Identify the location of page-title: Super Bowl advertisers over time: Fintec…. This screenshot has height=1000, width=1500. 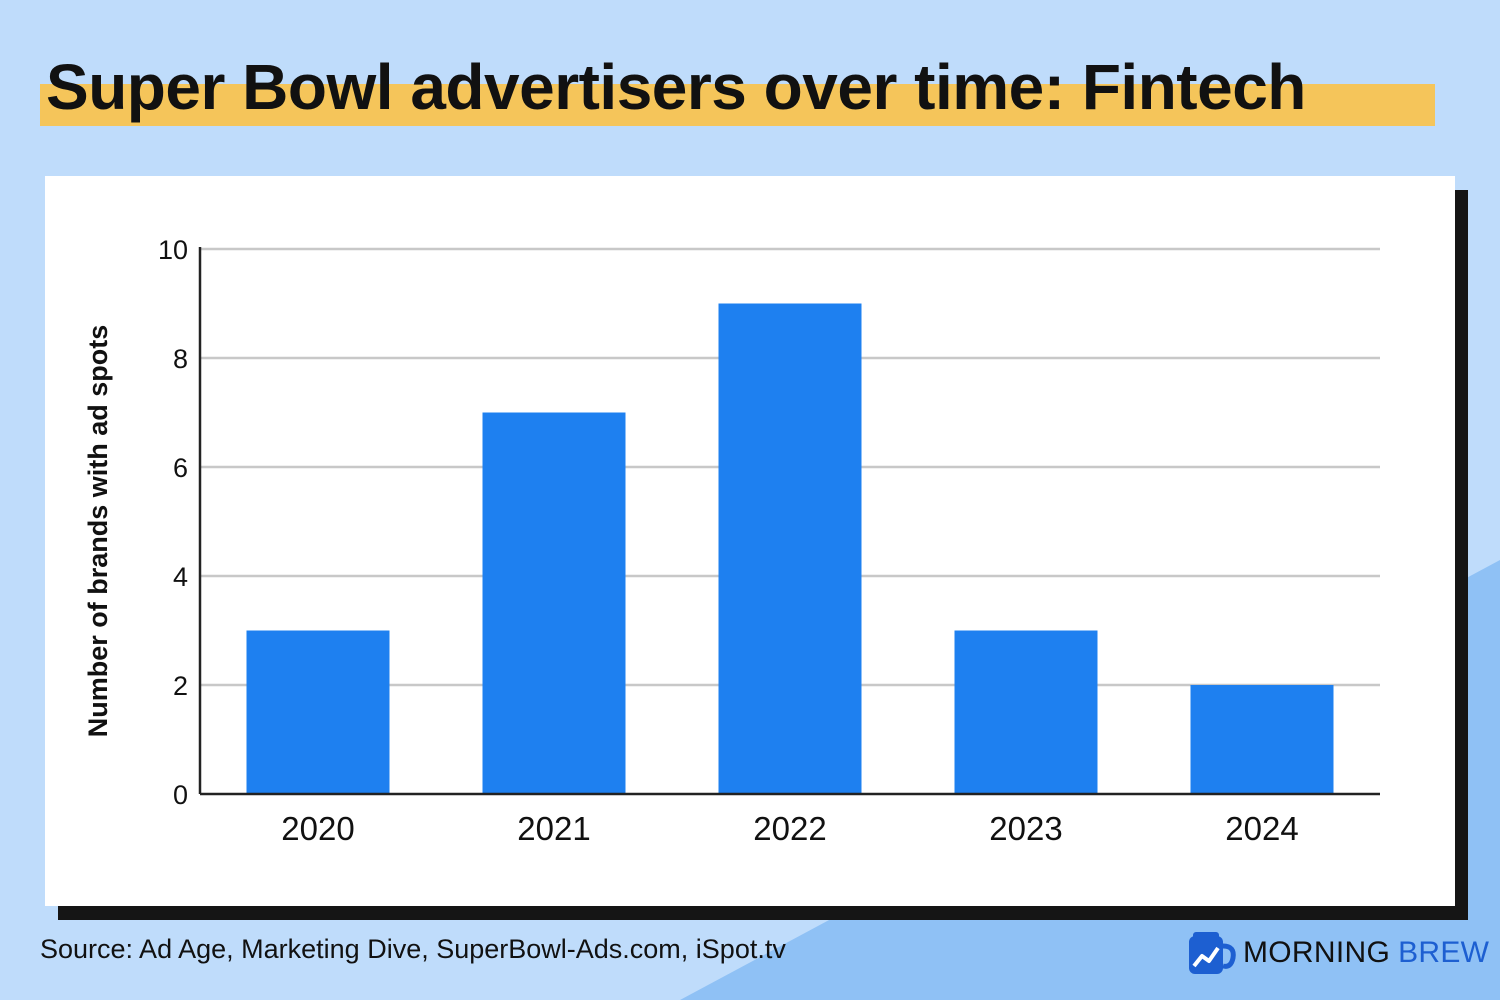
(676, 87).